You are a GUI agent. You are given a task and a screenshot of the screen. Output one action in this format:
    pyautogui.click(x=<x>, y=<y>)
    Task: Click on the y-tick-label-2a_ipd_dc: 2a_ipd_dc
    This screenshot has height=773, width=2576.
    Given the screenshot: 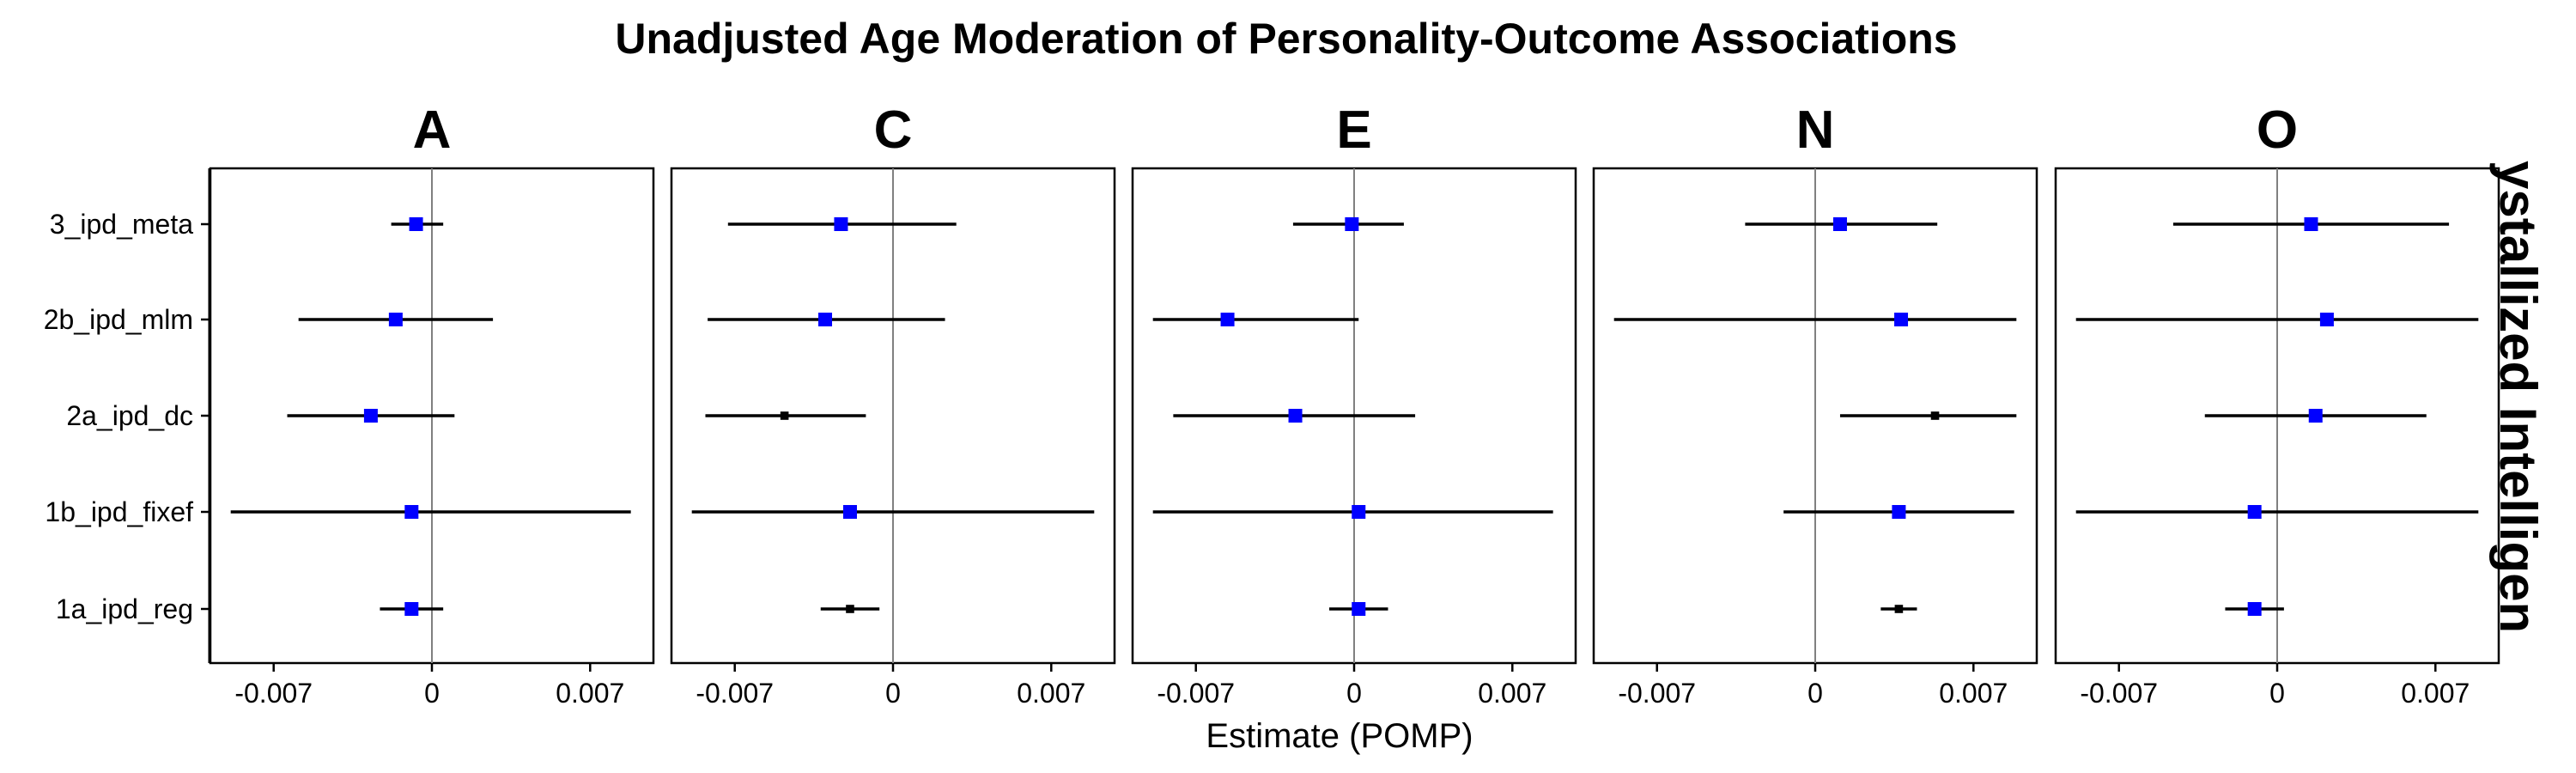 What is the action you would take?
    pyautogui.click(x=129, y=415)
    